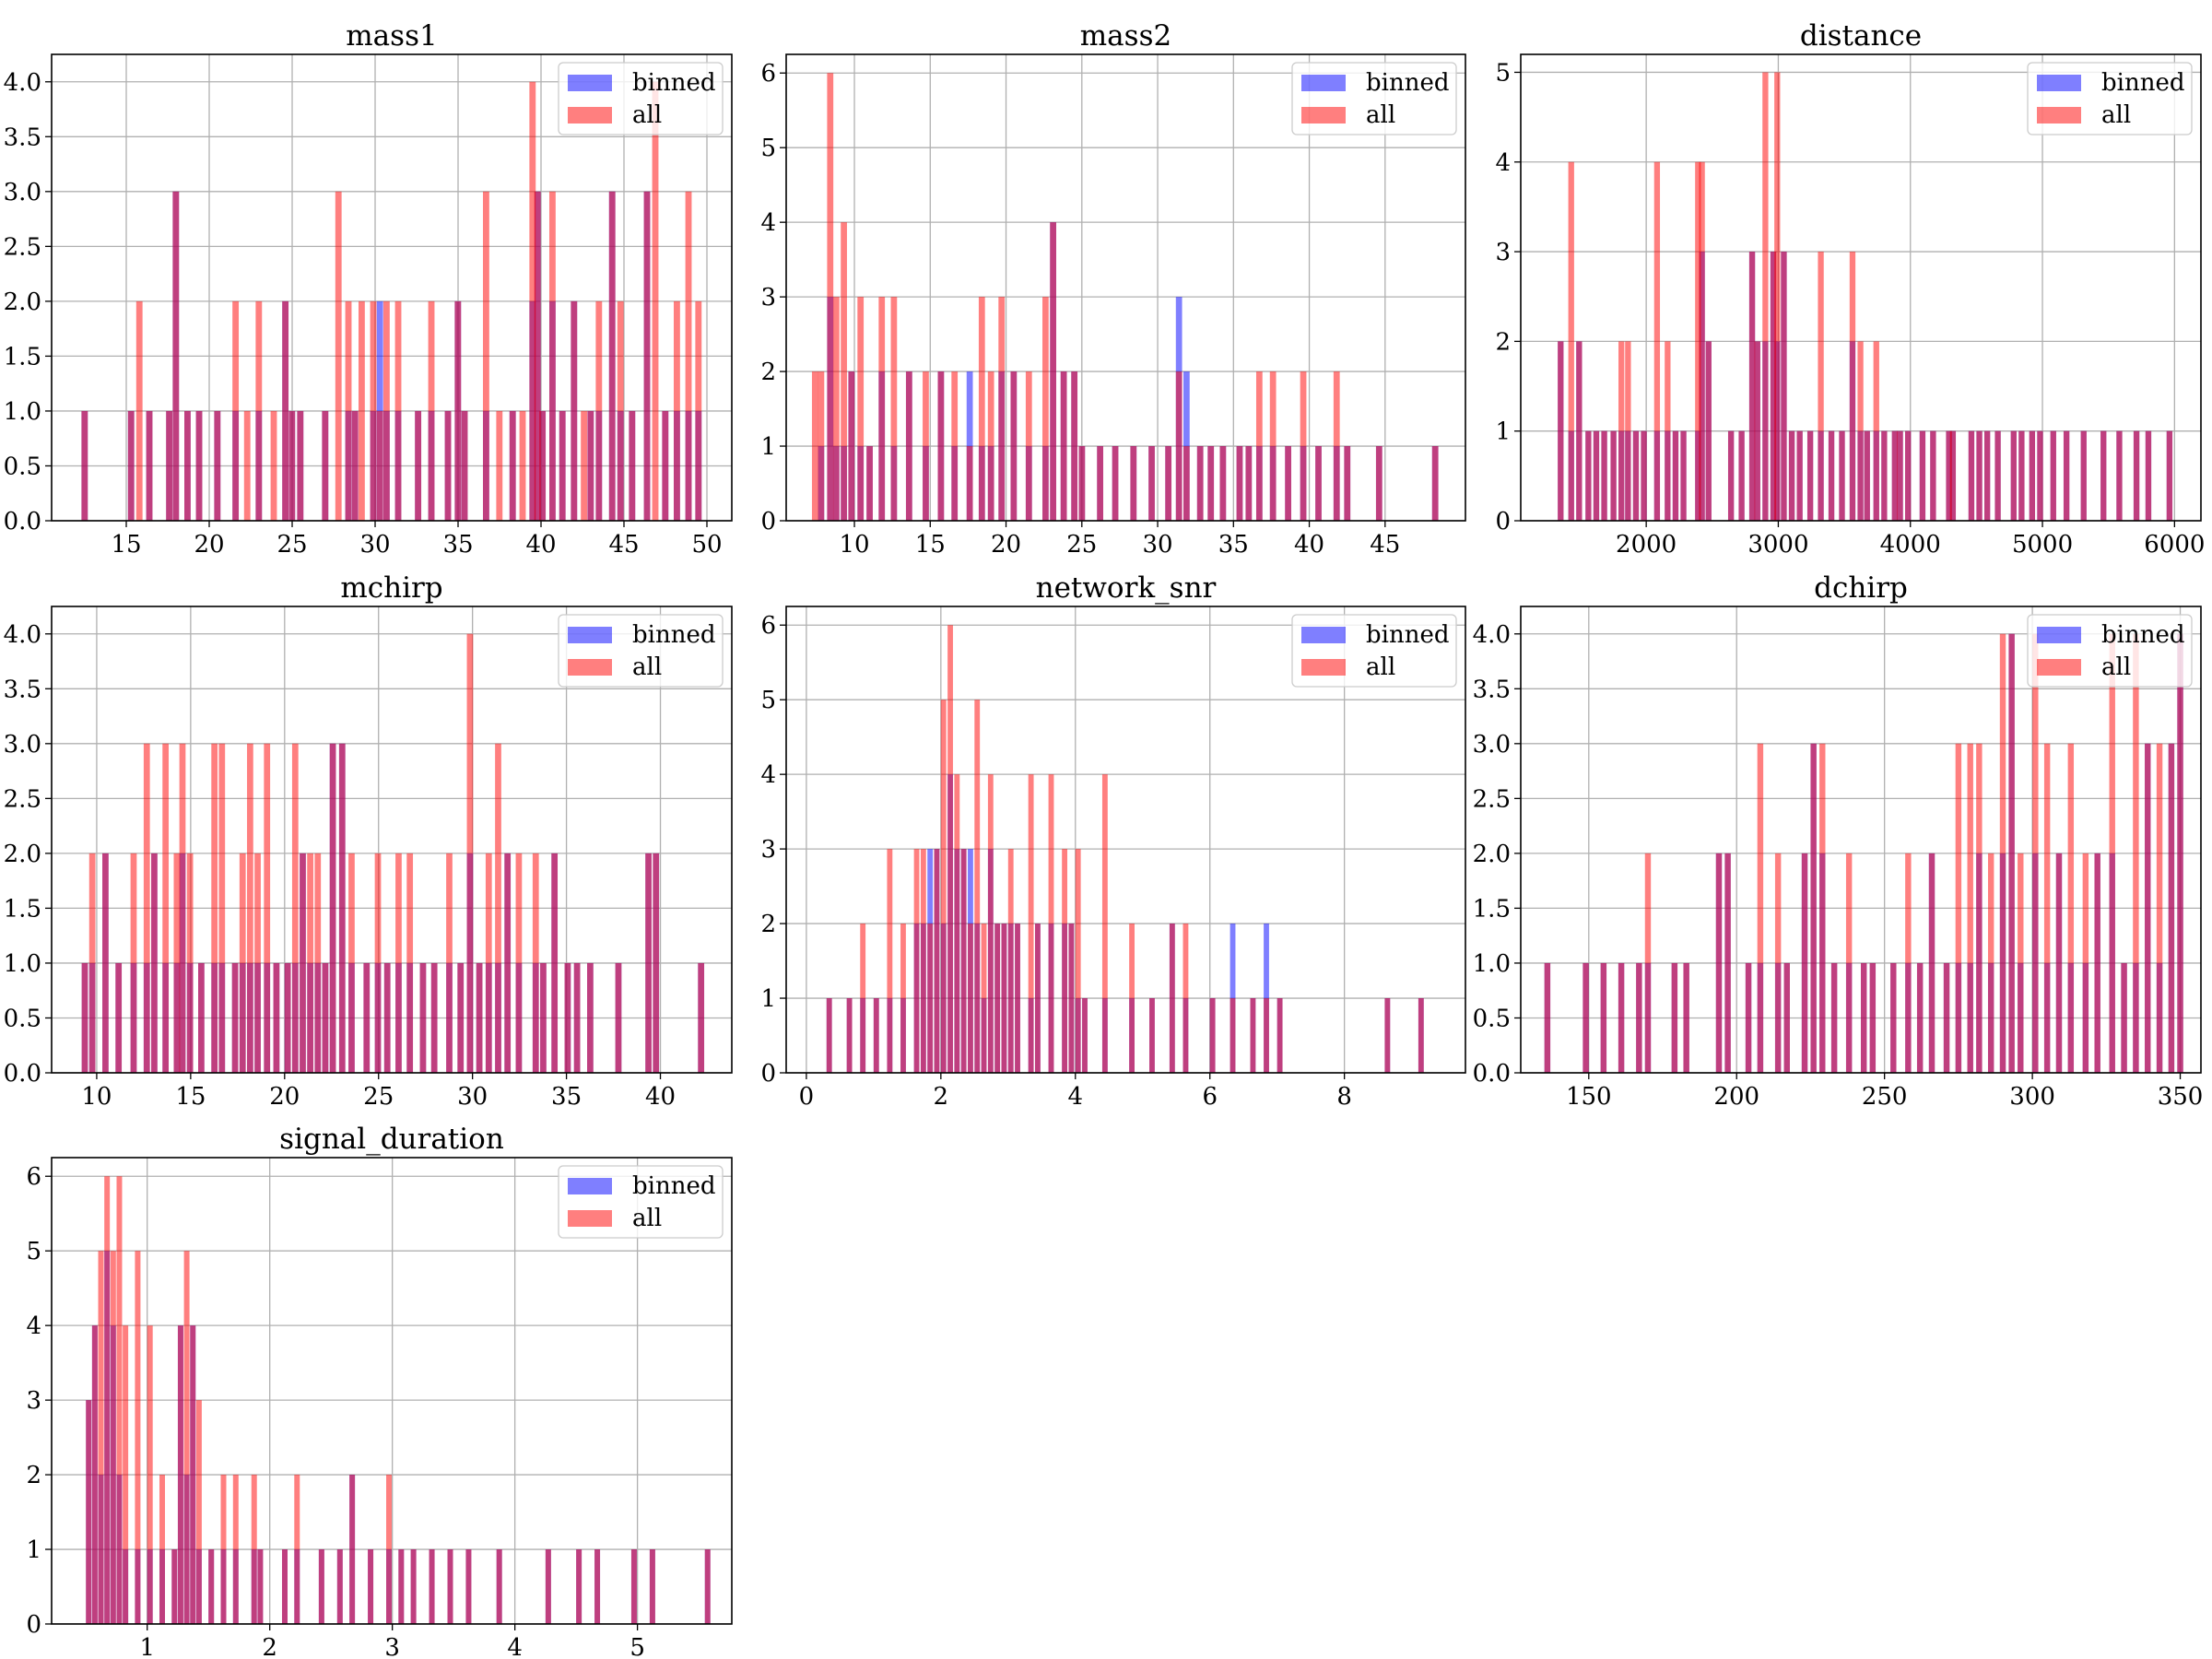  What do you see at coordinates (284, 1097) in the screenshot?
I see `x-tick-label: 20` at bounding box center [284, 1097].